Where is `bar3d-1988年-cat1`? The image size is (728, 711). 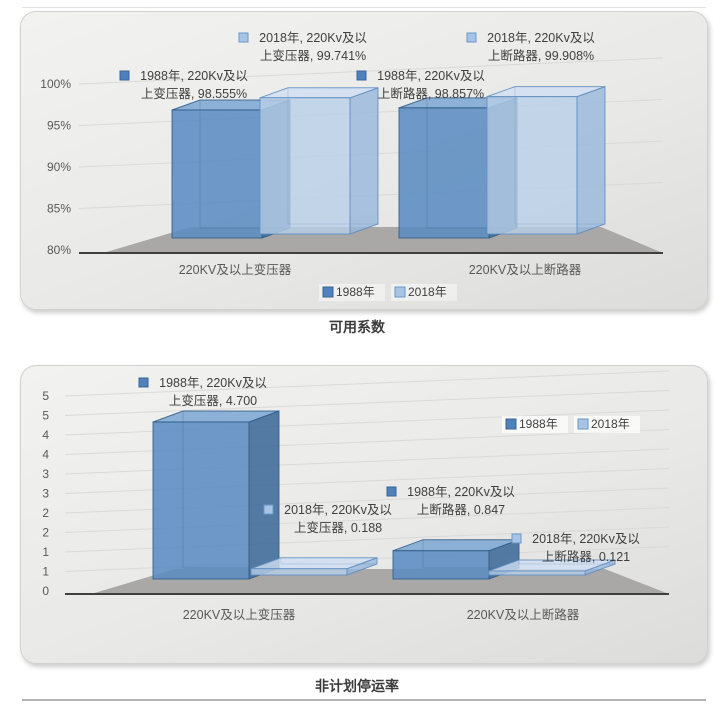
bar3d-1988年-cat1 is located at coordinates (216, 495).